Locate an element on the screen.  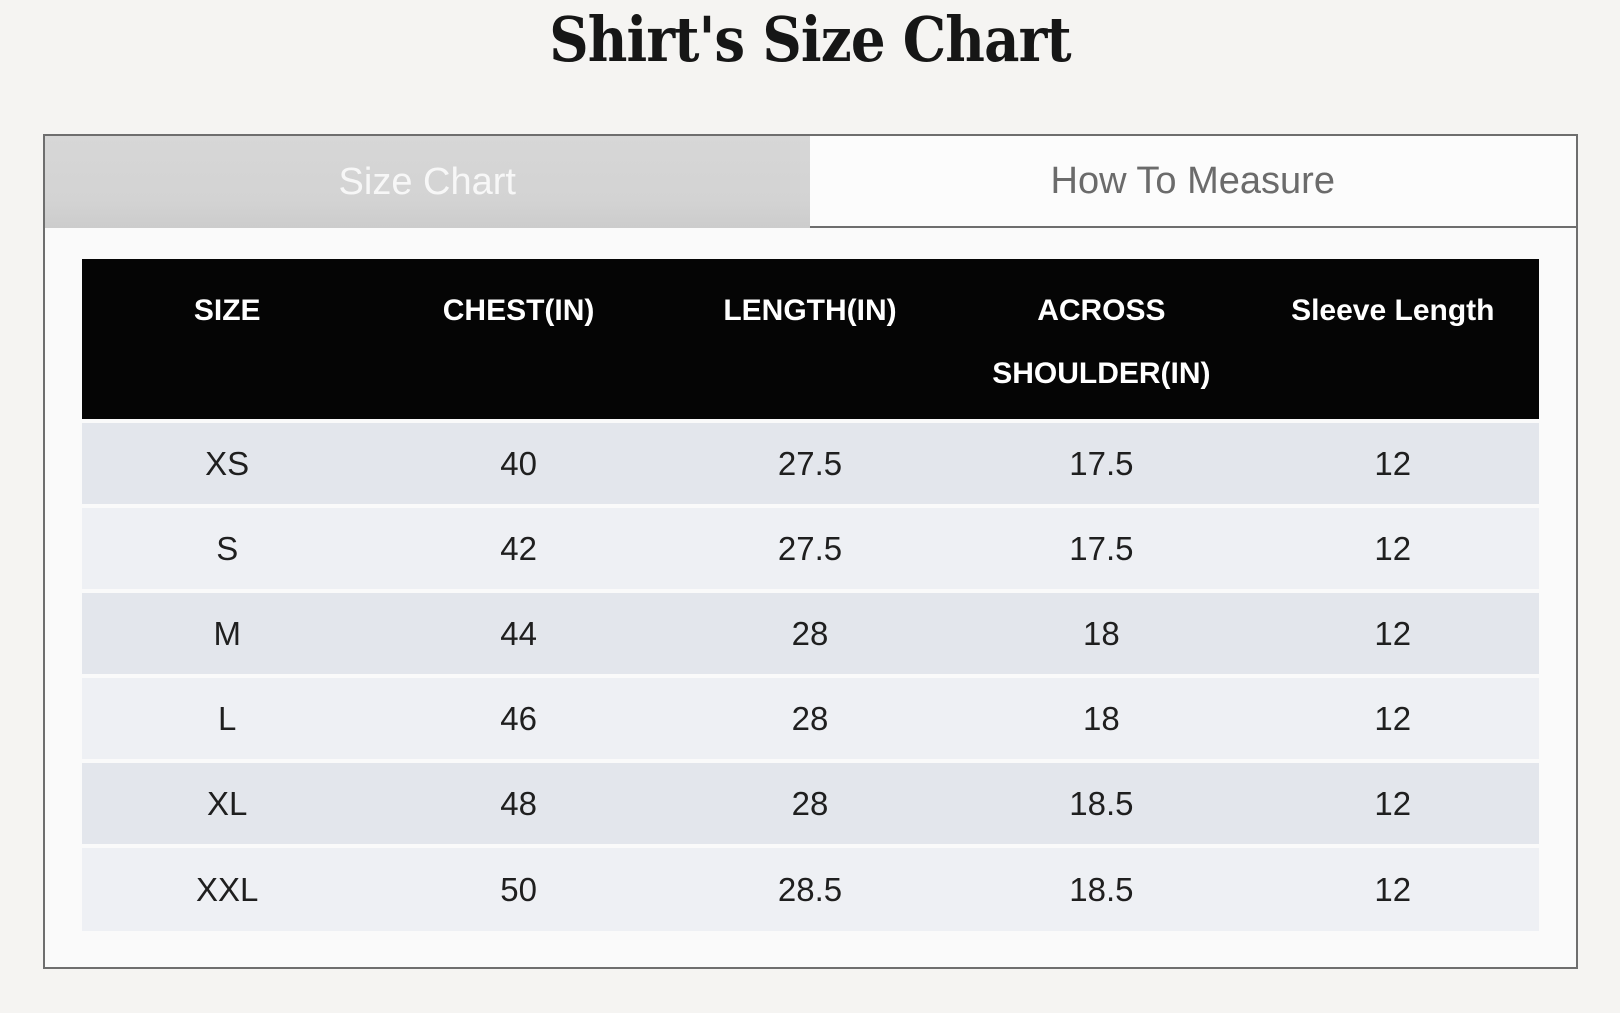
table-row: XS 40 27.5 17.5 12 is located at coordinates (810, 463).